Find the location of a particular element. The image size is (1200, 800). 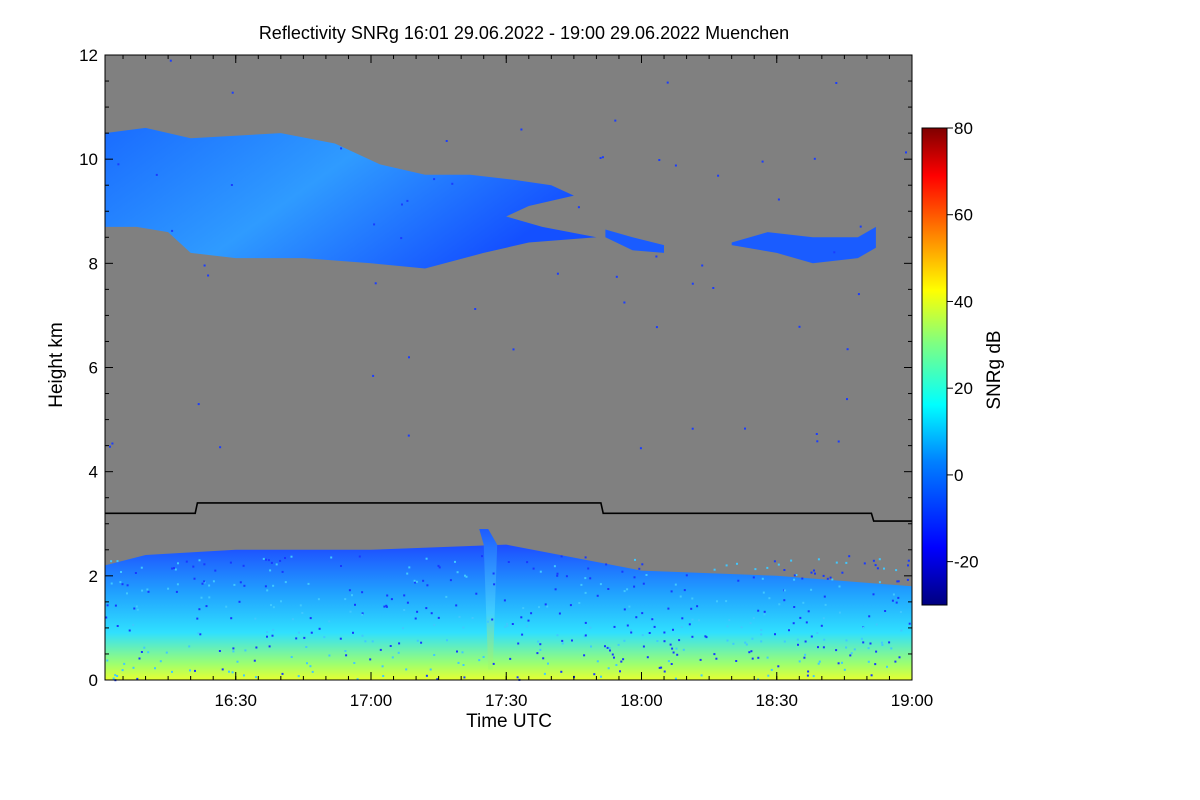

colorbar is located at coordinates (934, 366).